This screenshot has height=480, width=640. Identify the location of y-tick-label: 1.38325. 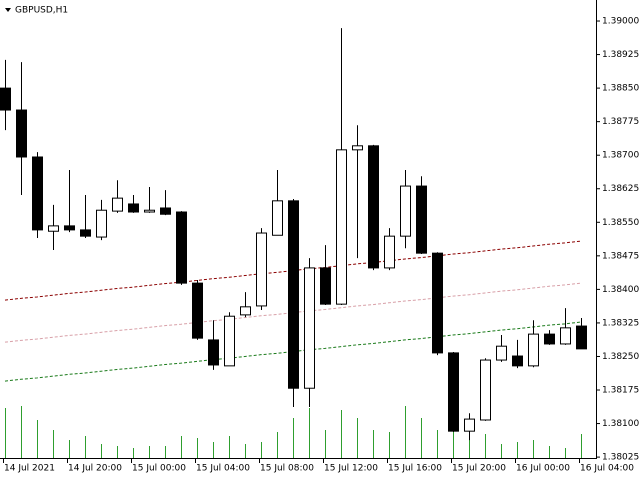
(620, 323).